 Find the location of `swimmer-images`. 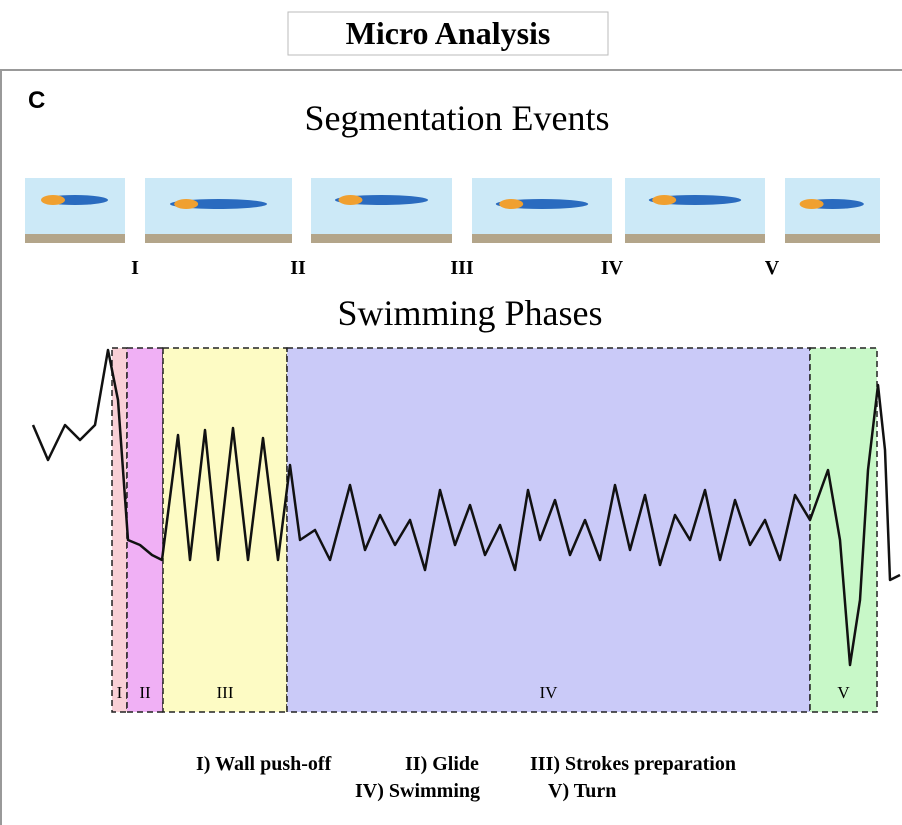

swimmer-images is located at coordinates (452, 210).